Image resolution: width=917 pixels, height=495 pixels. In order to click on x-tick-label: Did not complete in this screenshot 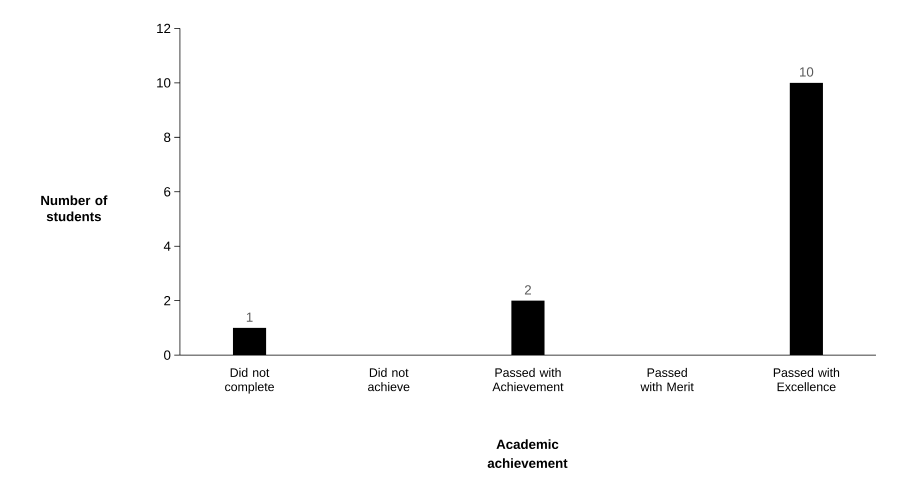, I will do `click(249, 381)`.